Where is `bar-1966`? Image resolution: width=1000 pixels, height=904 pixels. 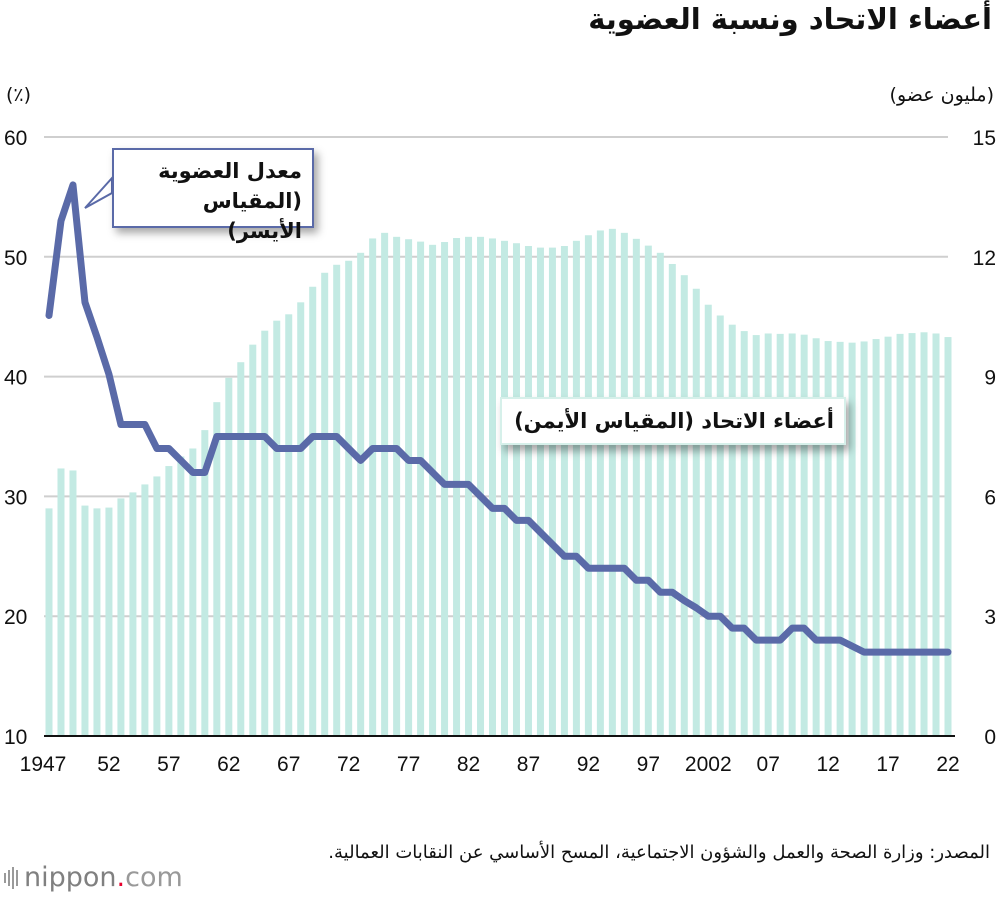 bar-1966 is located at coordinates (277, 528).